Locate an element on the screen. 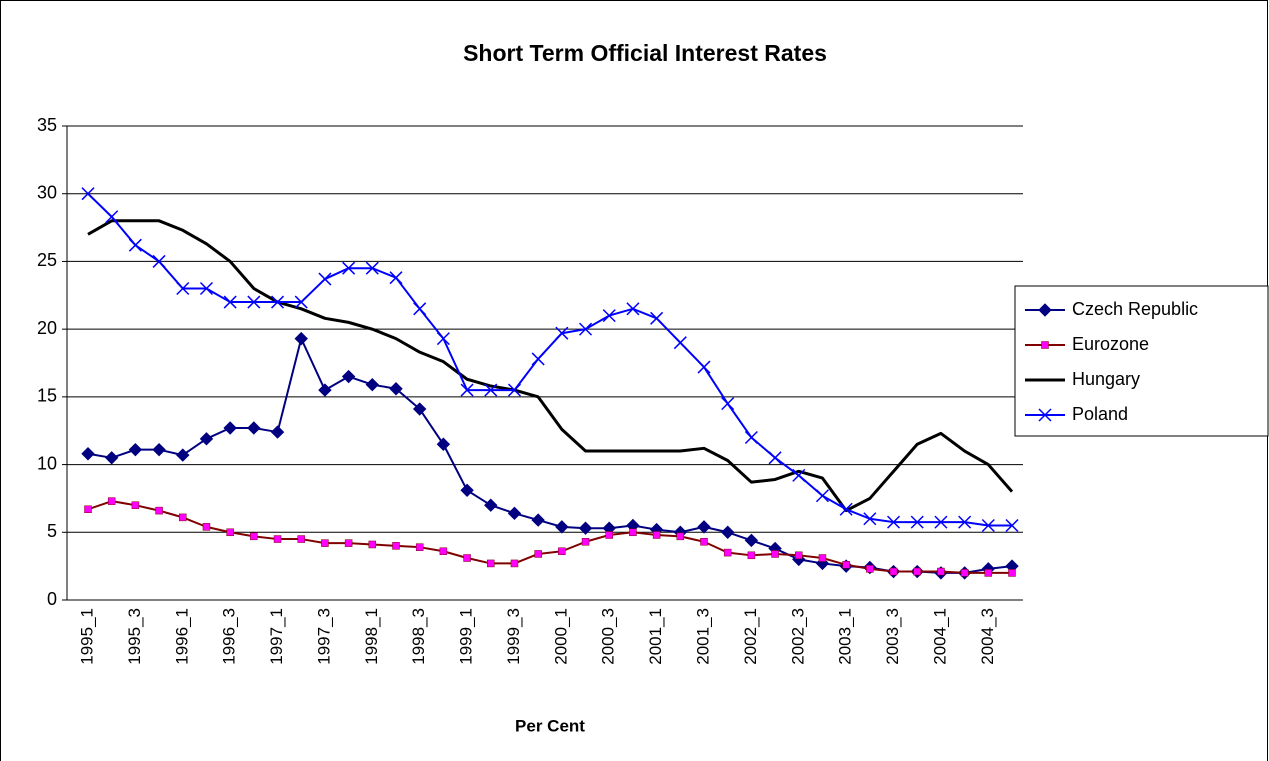  x-tick-label: 2000_3 is located at coordinates (608, 636).